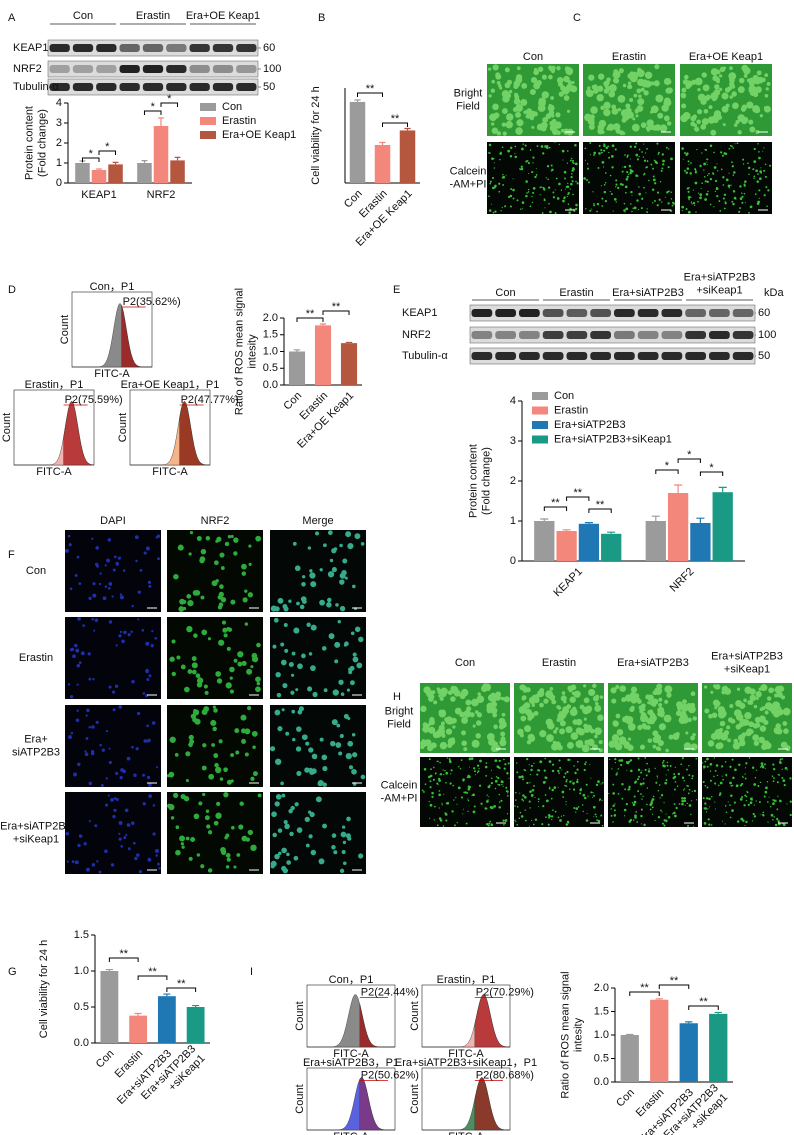  Describe the element at coordinates (351, 980) in the screenshot. I see `flow-title: Con，P1` at that location.